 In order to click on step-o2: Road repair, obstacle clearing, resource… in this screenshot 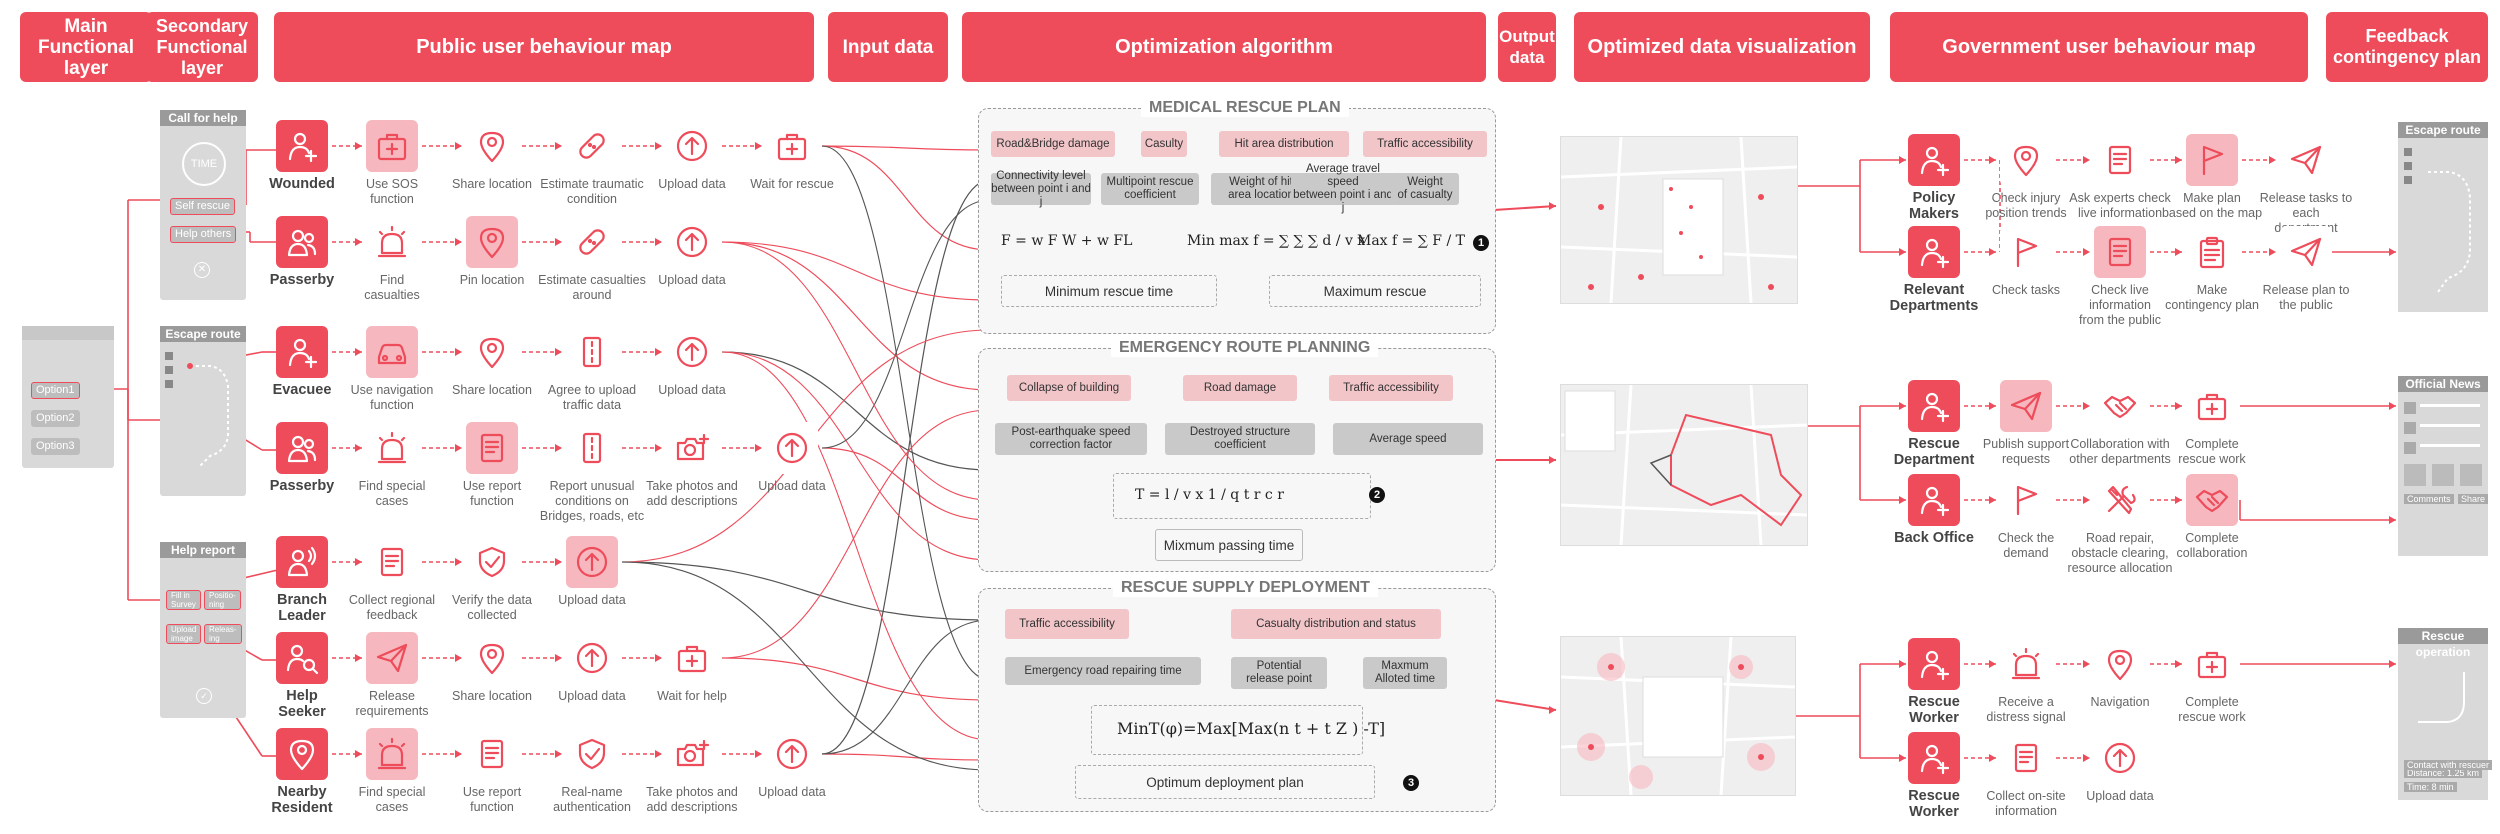, I will do `click(2120, 525)`.